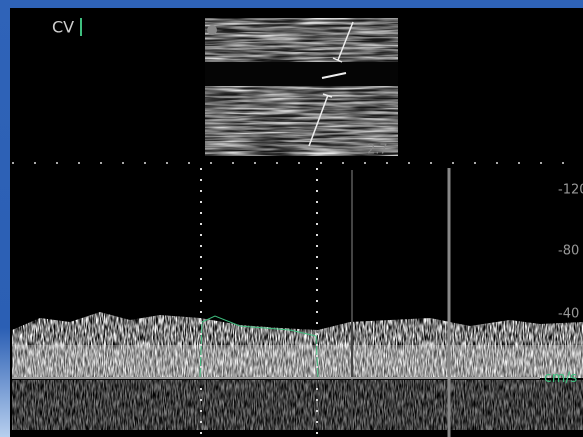 This screenshot has width=583, height=437. Describe the element at coordinates (301, 88) in the screenshot. I see `b-mode-image: 2.7` at that location.